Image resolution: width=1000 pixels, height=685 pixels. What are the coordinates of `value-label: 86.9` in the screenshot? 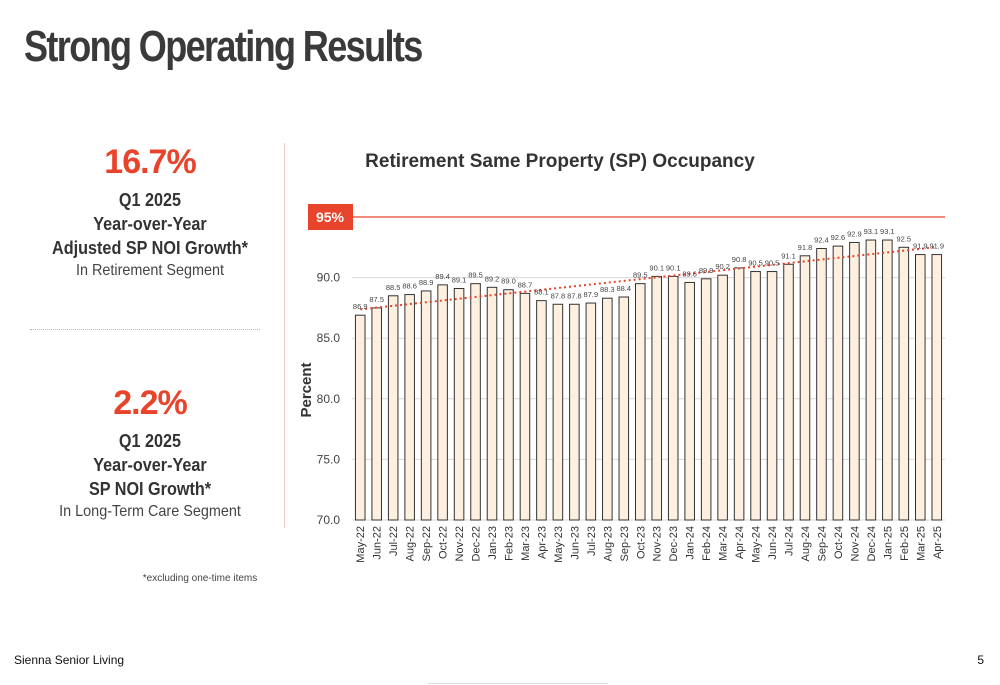 It's located at (360, 306).